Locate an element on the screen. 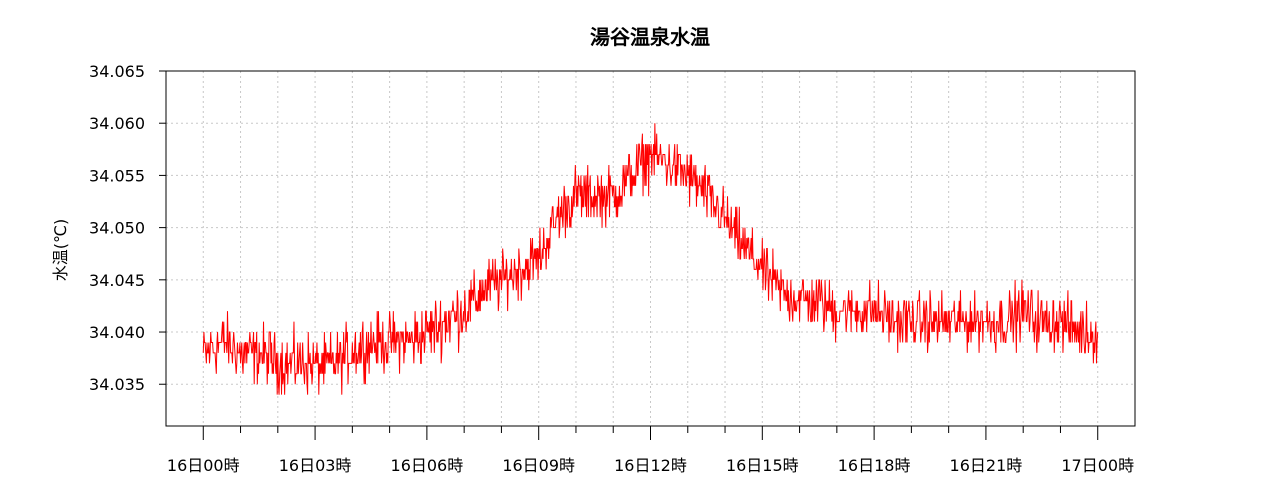  y-tick-label: 34.060 is located at coordinates (117, 123).